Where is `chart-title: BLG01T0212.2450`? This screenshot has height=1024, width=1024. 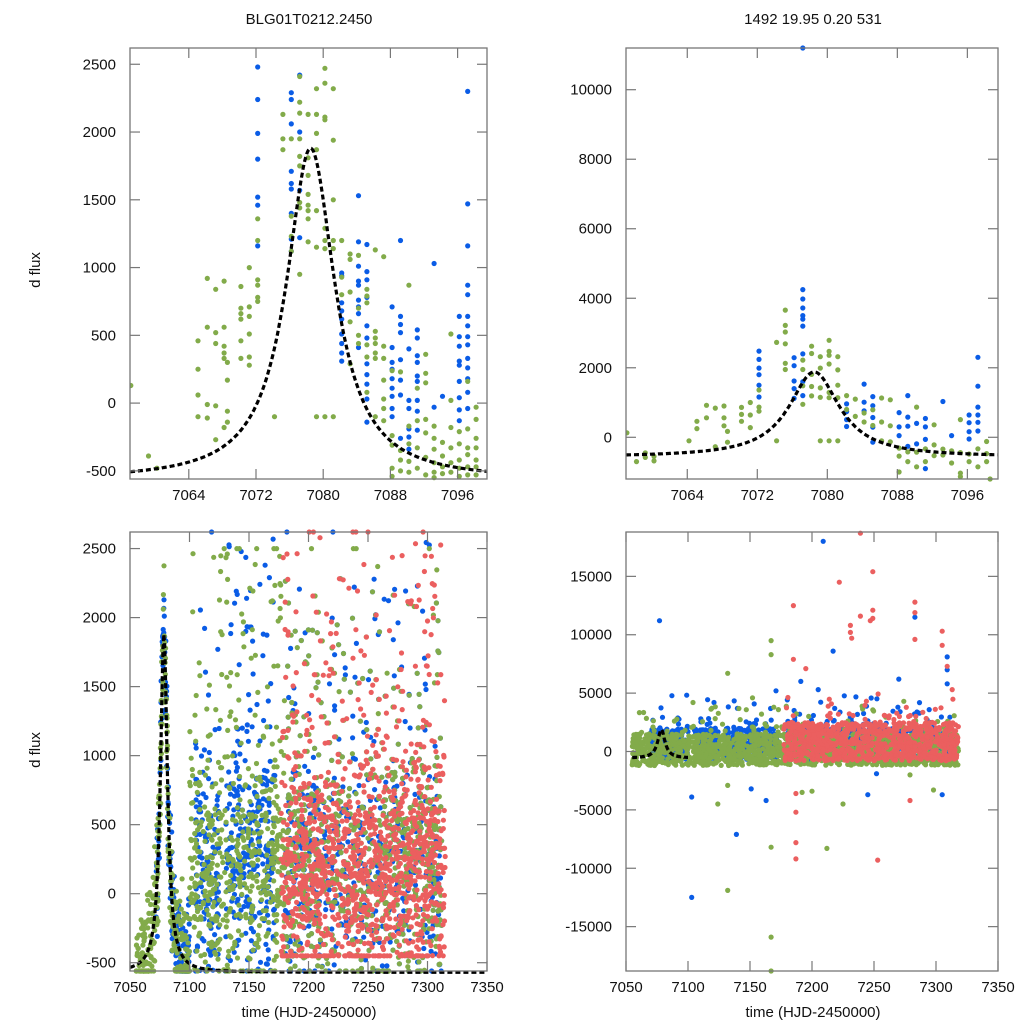
chart-title: BLG01T0212.2450 is located at coordinates (309, 19).